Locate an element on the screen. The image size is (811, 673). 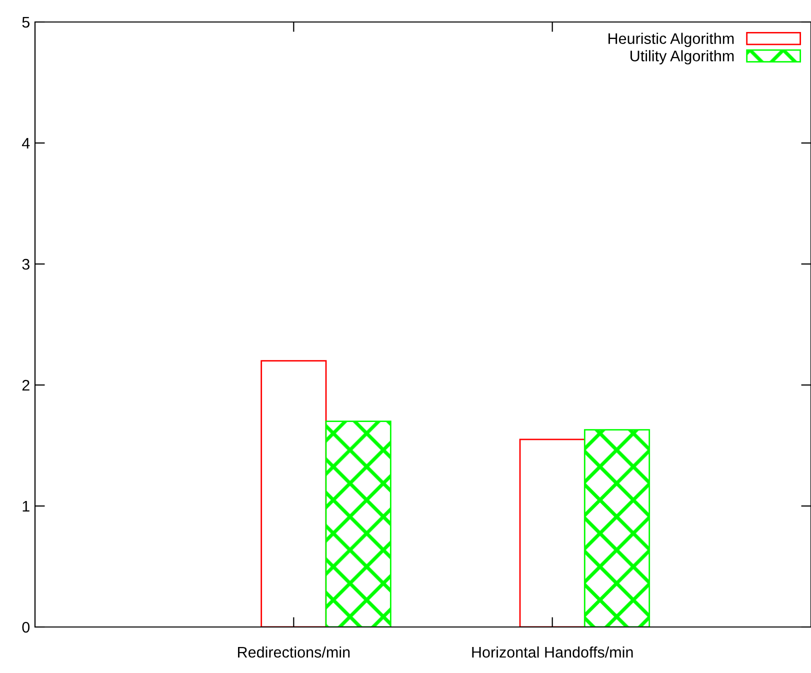
x-tick-label: Redirections/min is located at coordinates (294, 652).